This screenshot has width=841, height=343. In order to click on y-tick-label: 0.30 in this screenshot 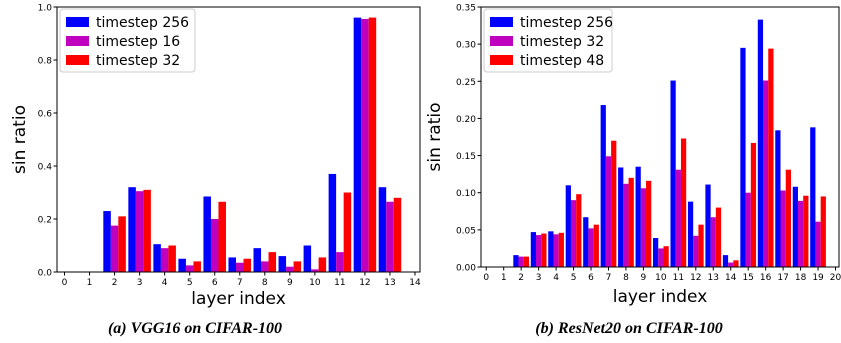, I will do `click(466, 46)`.